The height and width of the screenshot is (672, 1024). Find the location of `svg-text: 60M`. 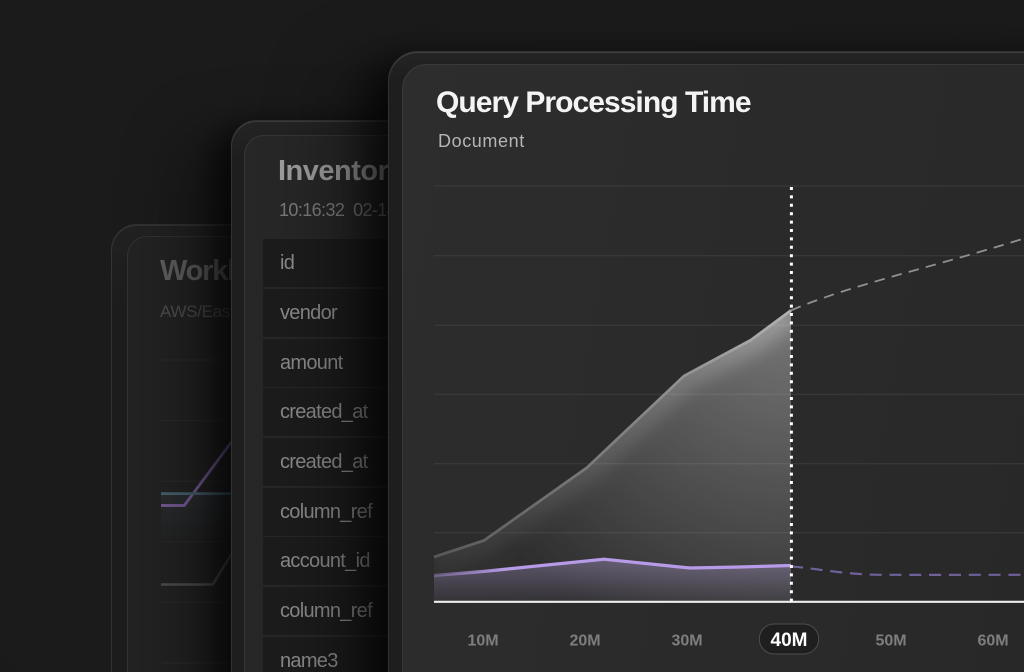

svg-text: 60M is located at coordinates (992, 641).